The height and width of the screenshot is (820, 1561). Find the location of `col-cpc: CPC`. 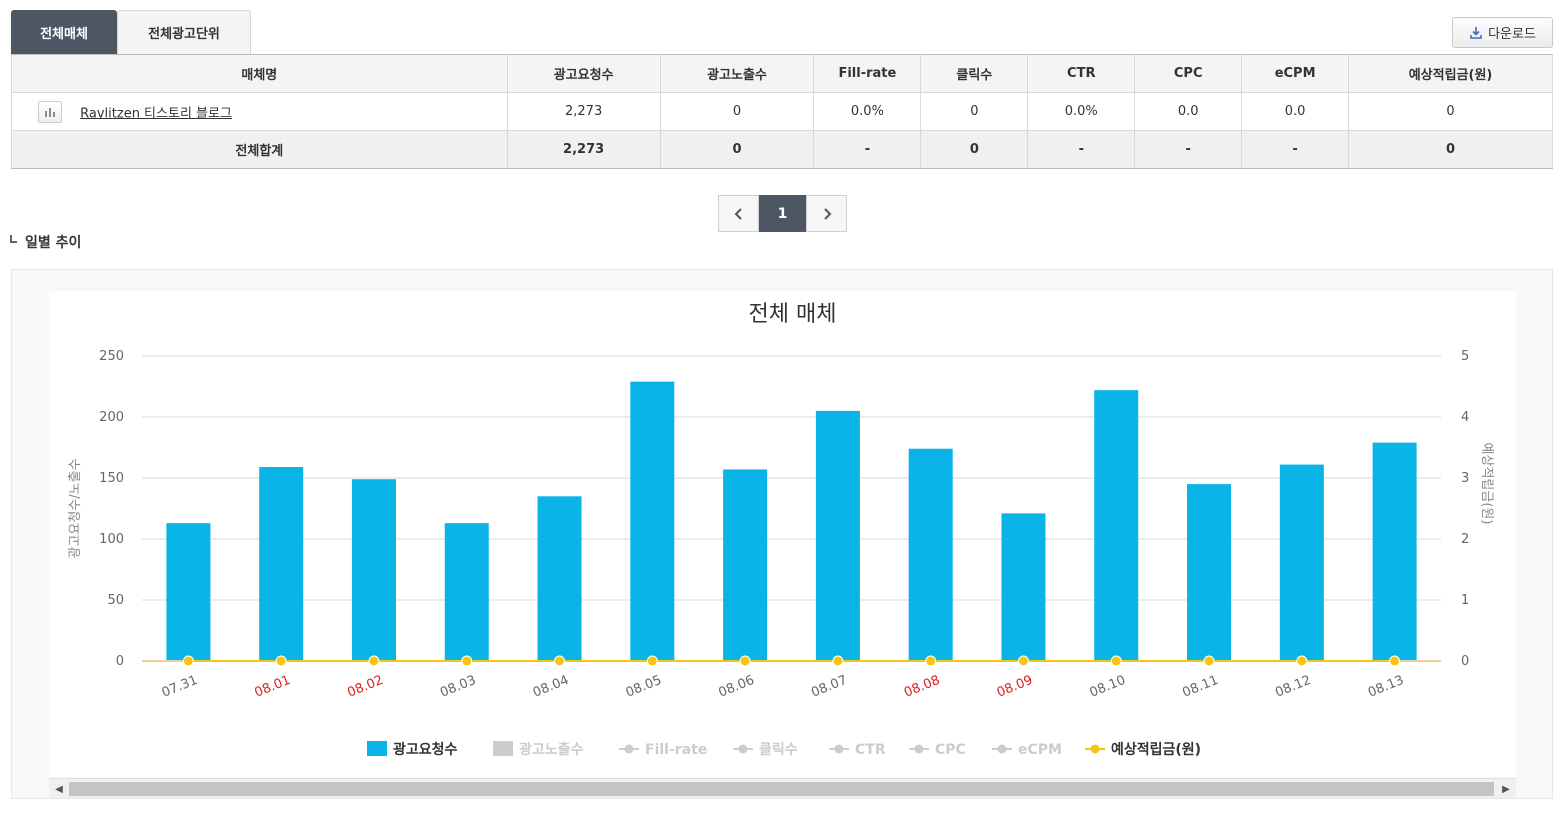

col-cpc: CPC is located at coordinates (1188, 73).